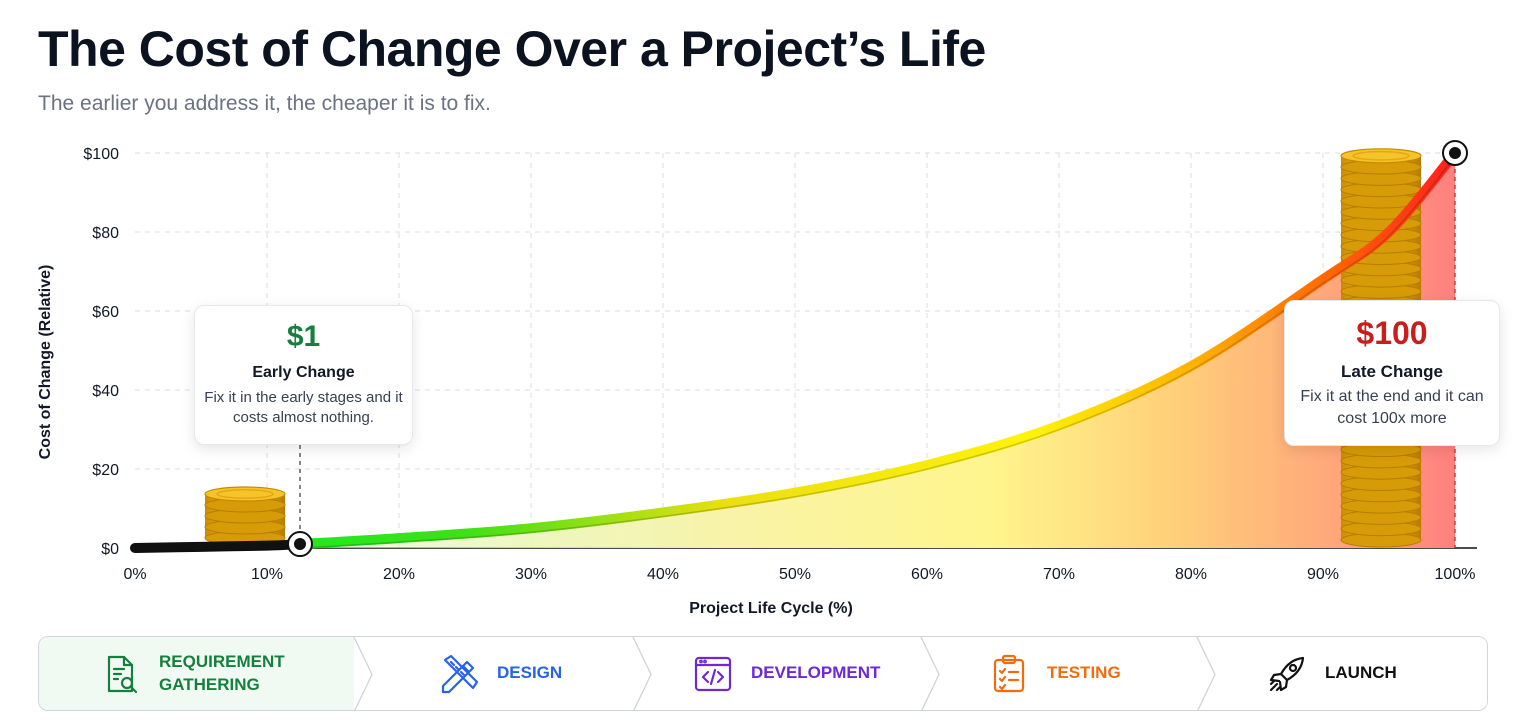  Describe the element at coordinates (1191, 574) in the screenshot. I see `x-tick-label: 80%` at that location.